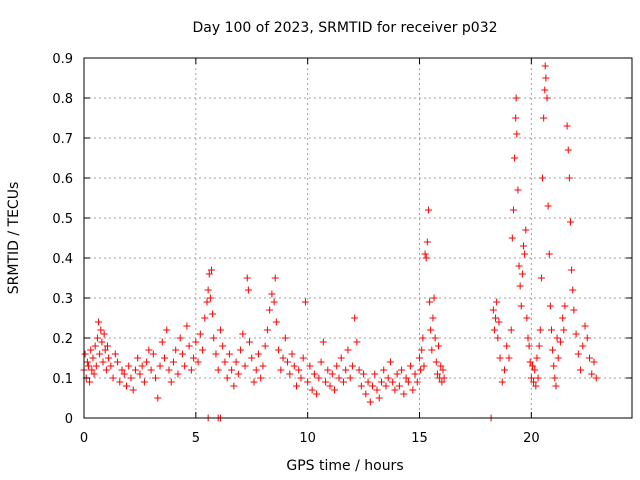 This screenshot has height=480, width=640. I want to click on y-tick-label-0-7: 0.7, so click(62, 139).